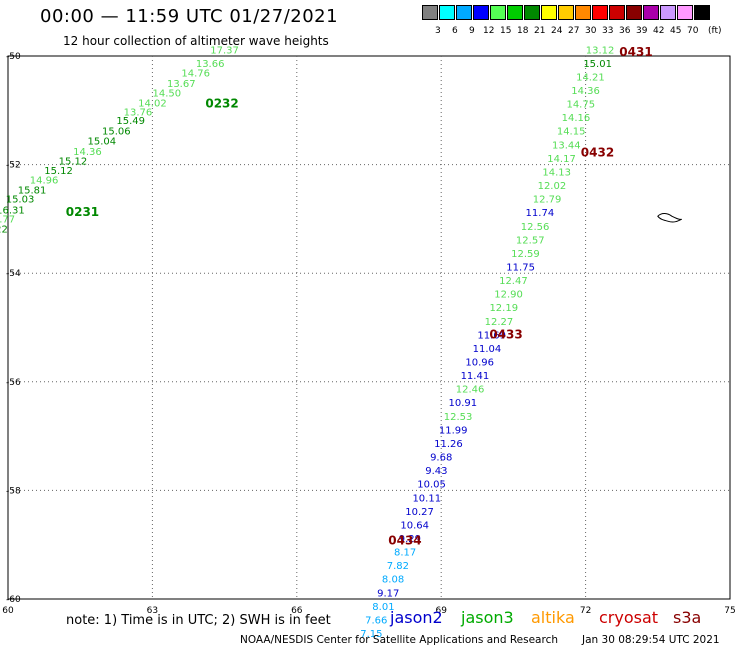 The width and height of the screenshot is (740, 650). I want to click on color-scale-tick: 36, so click(625, 31).